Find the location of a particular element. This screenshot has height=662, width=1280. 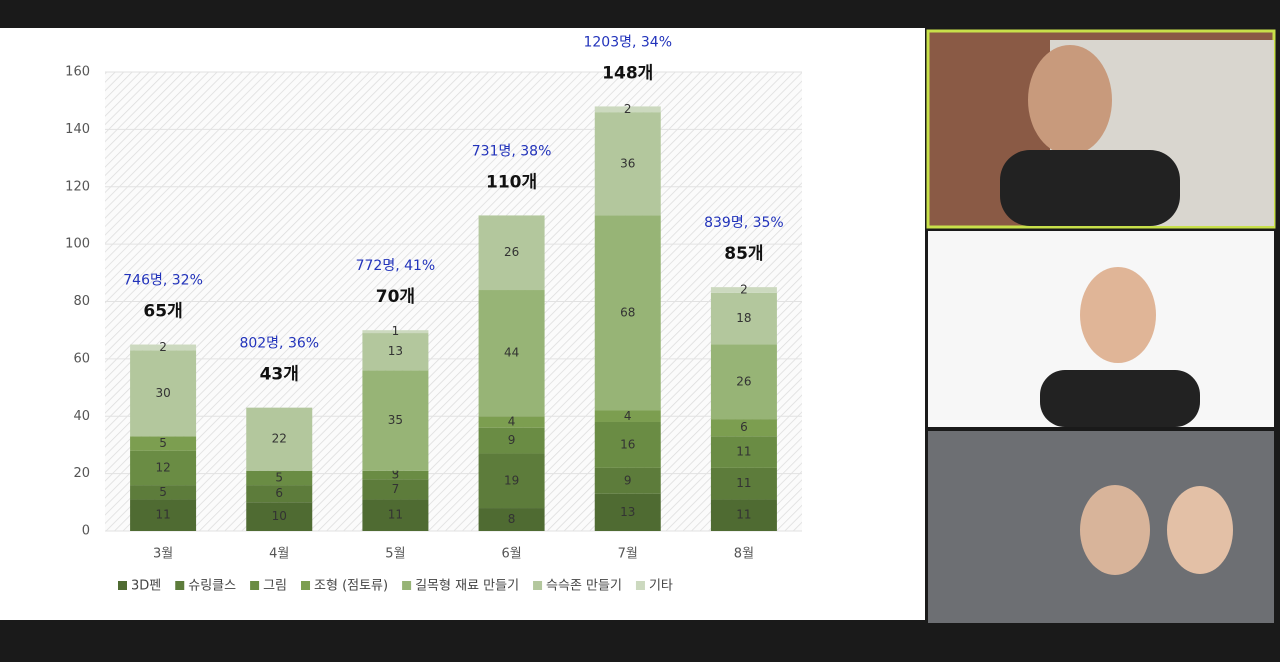

segment-label: 9 is located at coordinates (628, 480).